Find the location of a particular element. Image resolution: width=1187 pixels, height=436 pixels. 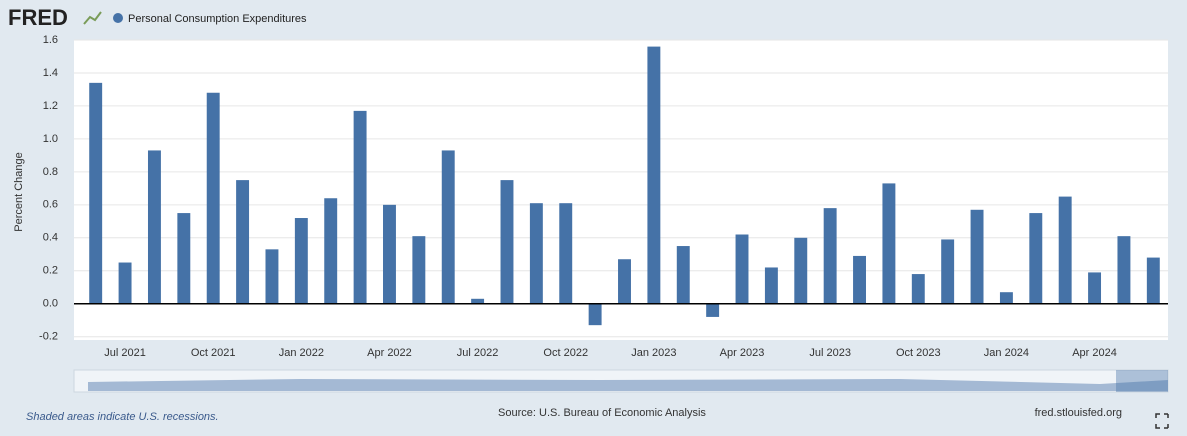

x-tick-label: Jul 2022 is located at coordinates (478, 353).